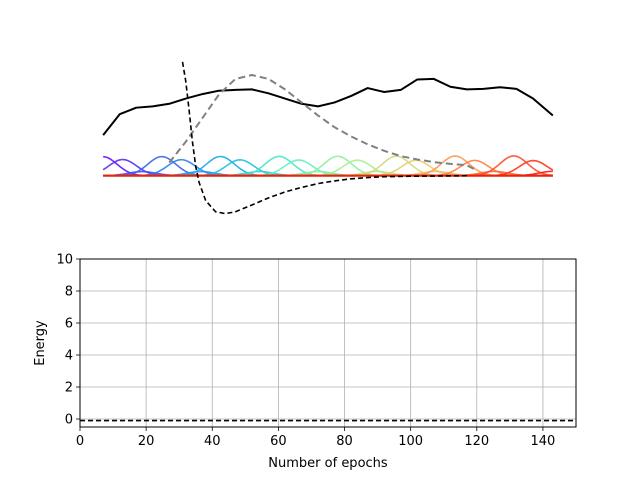  I want to click on y-tick-label: 4, so click(69, 356).